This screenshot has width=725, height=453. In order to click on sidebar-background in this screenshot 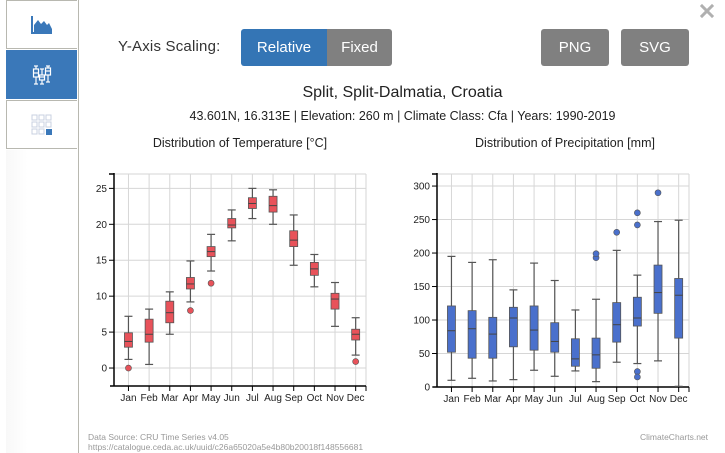, I will do `click(42, 301)`.